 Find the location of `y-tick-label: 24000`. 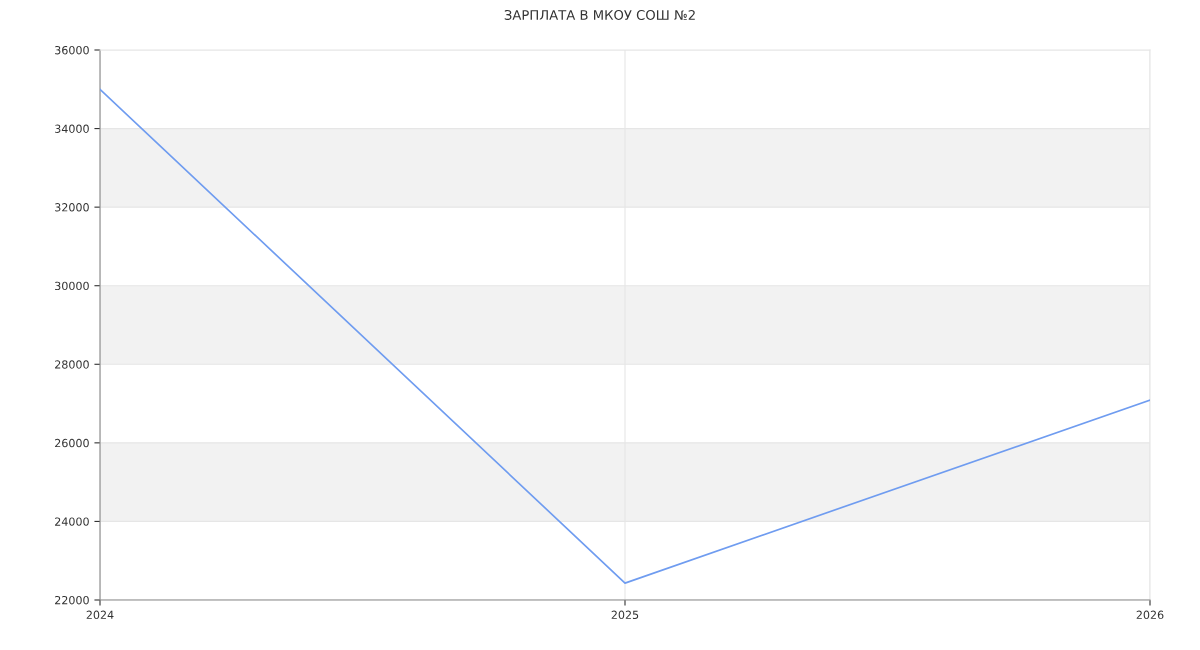

y-tick-label: 24000 is located at coordinates (72, 521).